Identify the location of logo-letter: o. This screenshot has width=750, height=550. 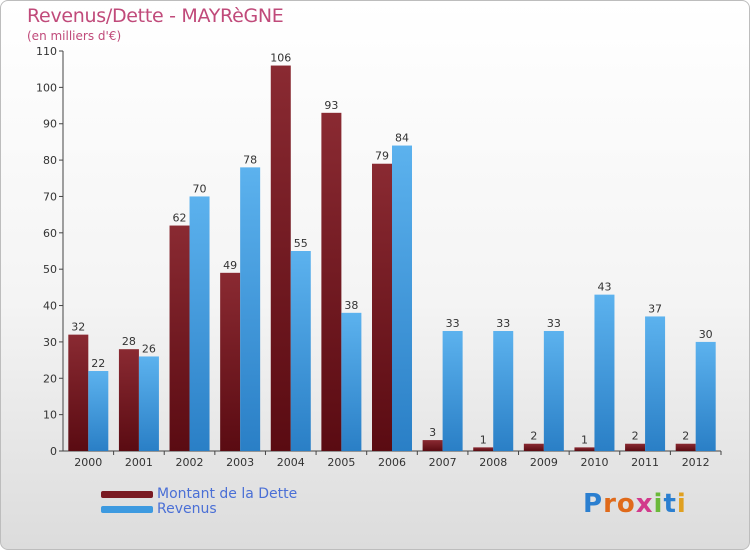
(626, 504).